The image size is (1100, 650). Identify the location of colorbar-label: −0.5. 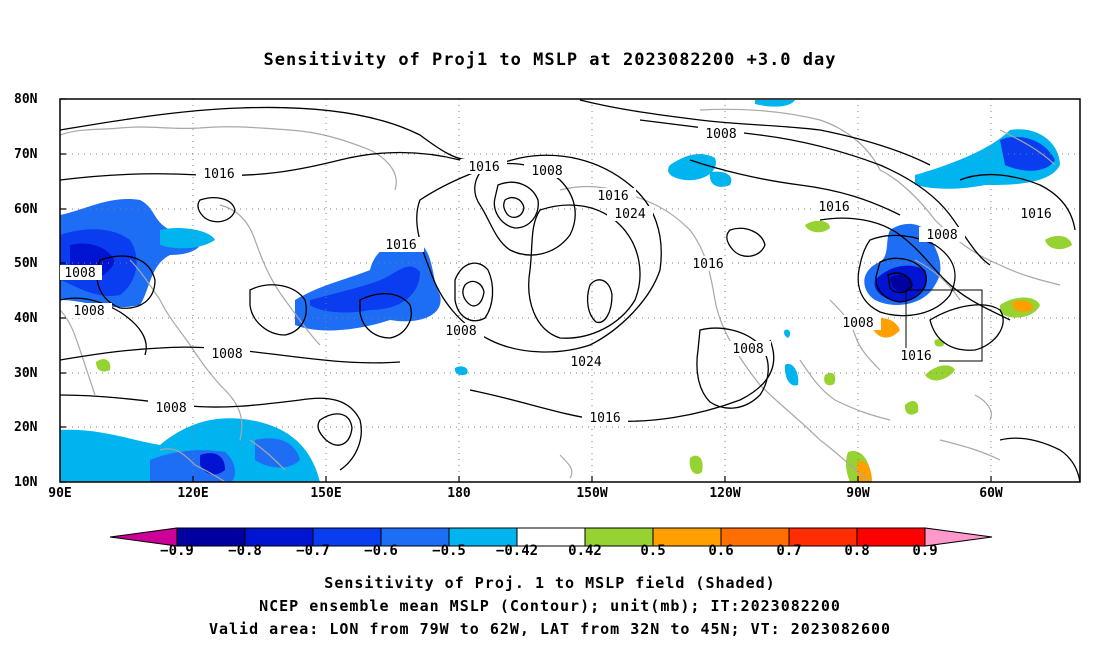
(449, 551).